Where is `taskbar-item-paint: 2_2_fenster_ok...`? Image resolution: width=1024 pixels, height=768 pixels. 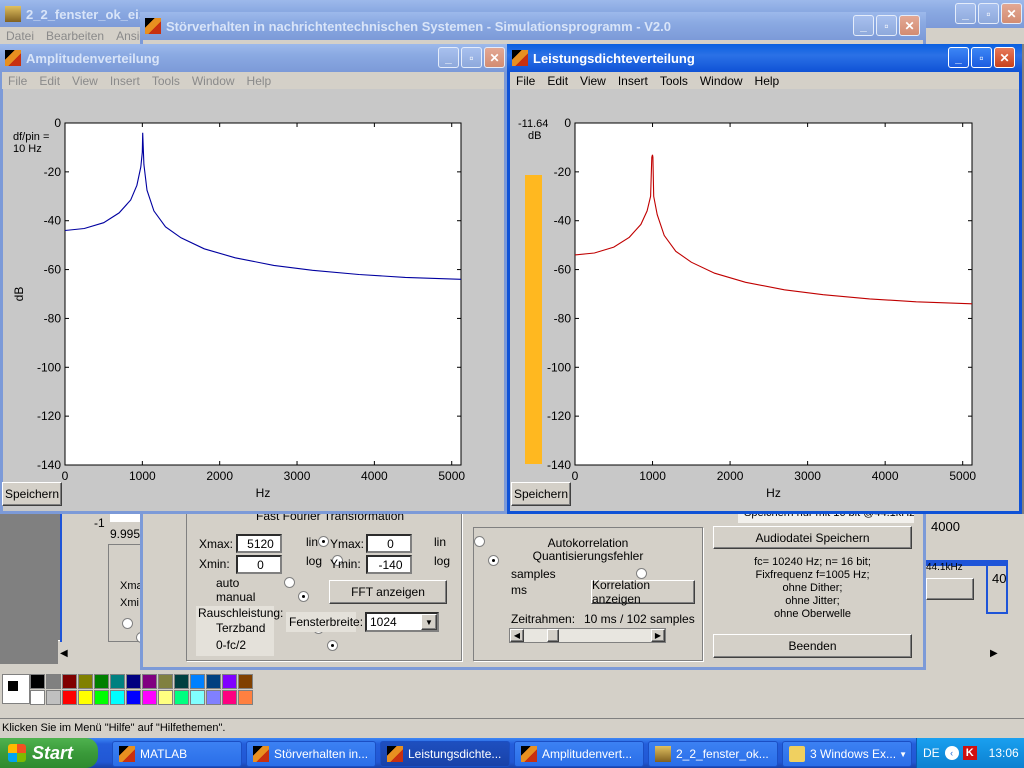
taskbar-item-paint: 2_2_fenster_ok... is located at coordinates (713, 754).